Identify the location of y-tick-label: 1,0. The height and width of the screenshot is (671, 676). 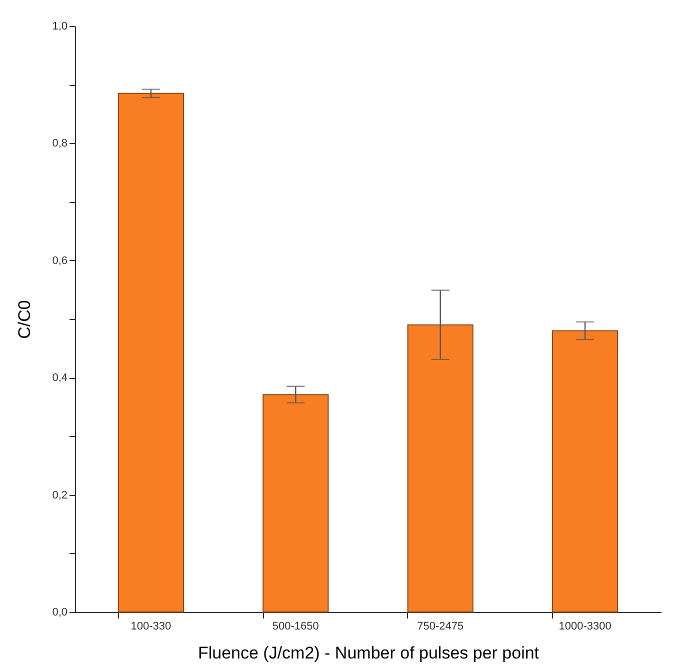
(60, 26).